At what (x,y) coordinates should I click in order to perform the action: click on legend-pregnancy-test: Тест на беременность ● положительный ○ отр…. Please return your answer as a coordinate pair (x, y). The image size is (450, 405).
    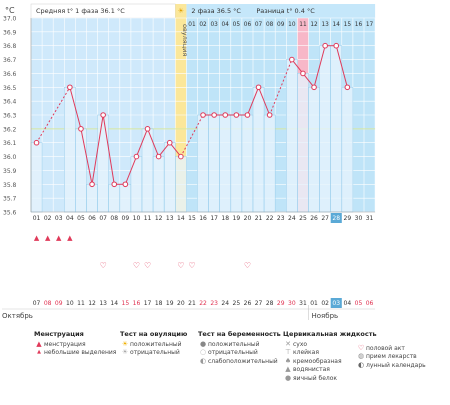
    Looking at the image, I should click on (239, 348).